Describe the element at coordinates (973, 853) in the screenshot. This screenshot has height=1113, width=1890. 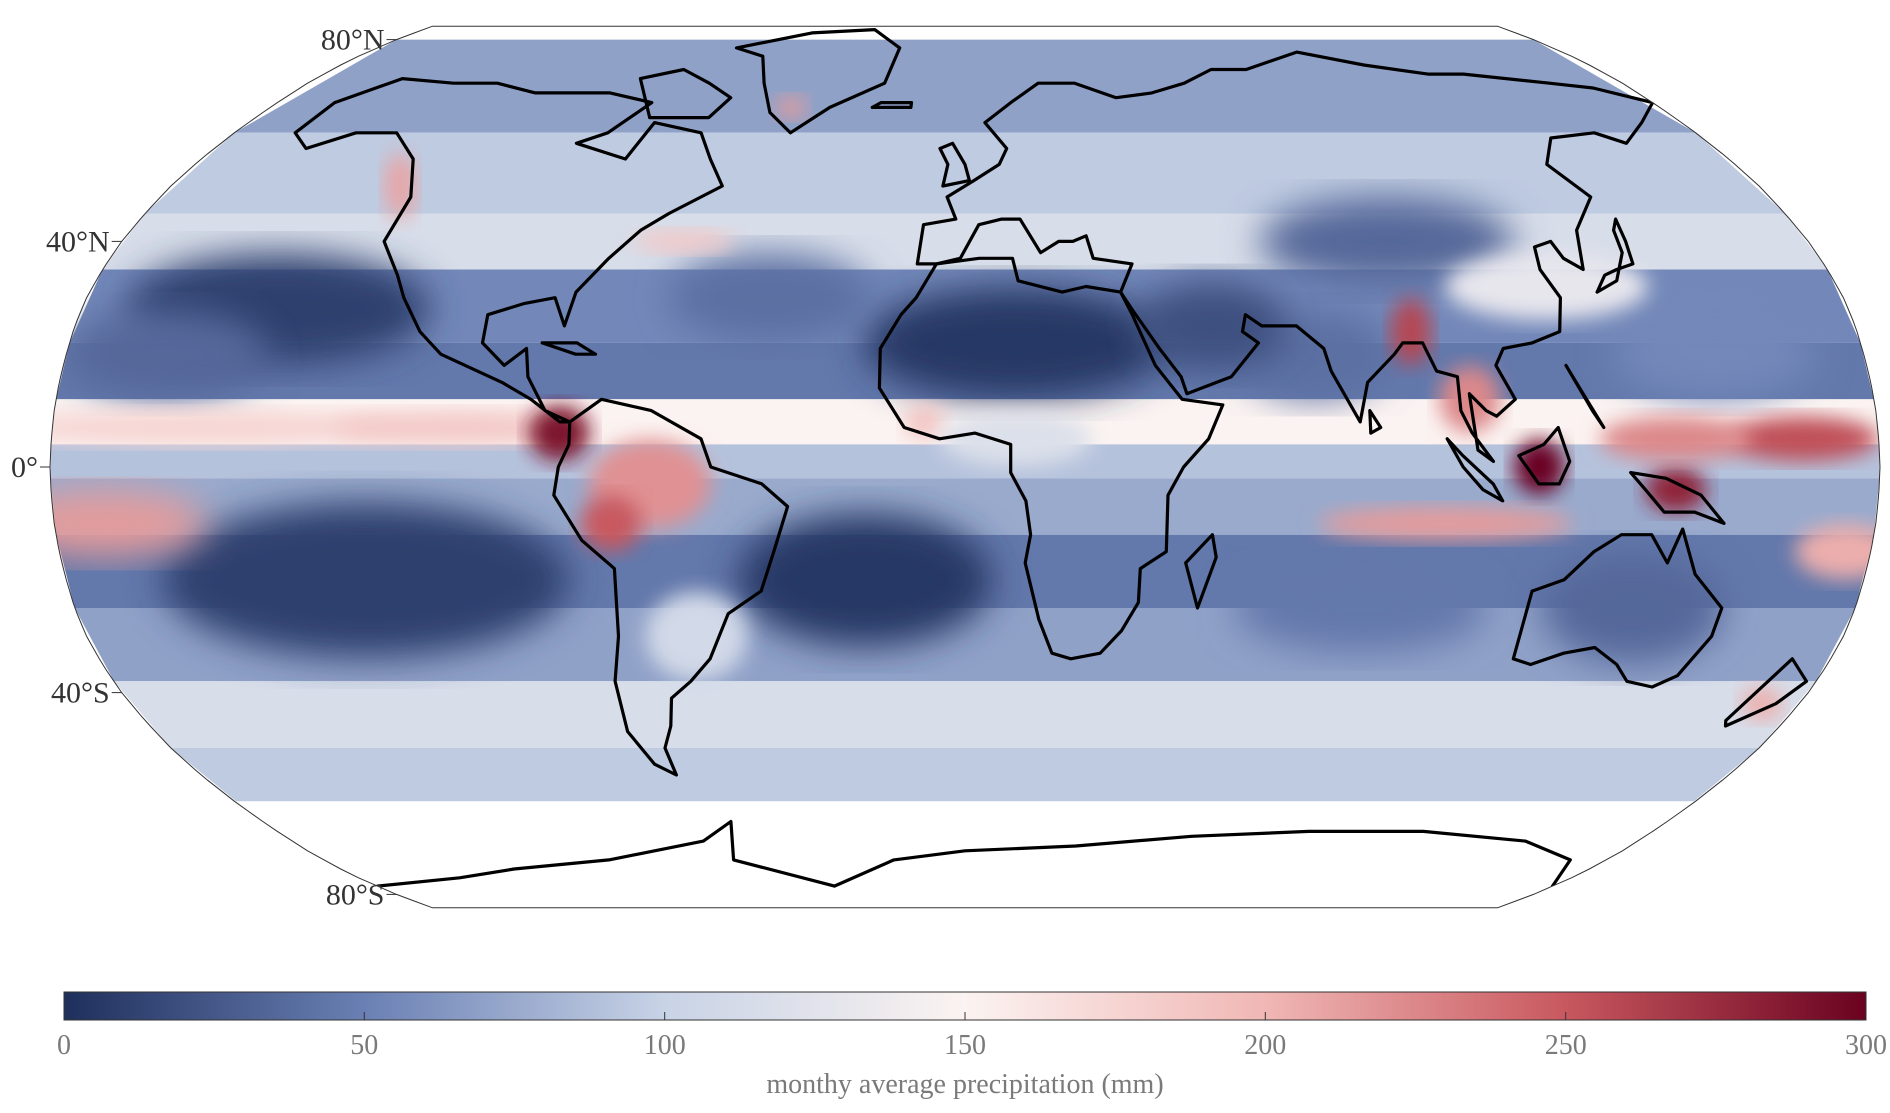
I see `coastline-antarctica` at that location.